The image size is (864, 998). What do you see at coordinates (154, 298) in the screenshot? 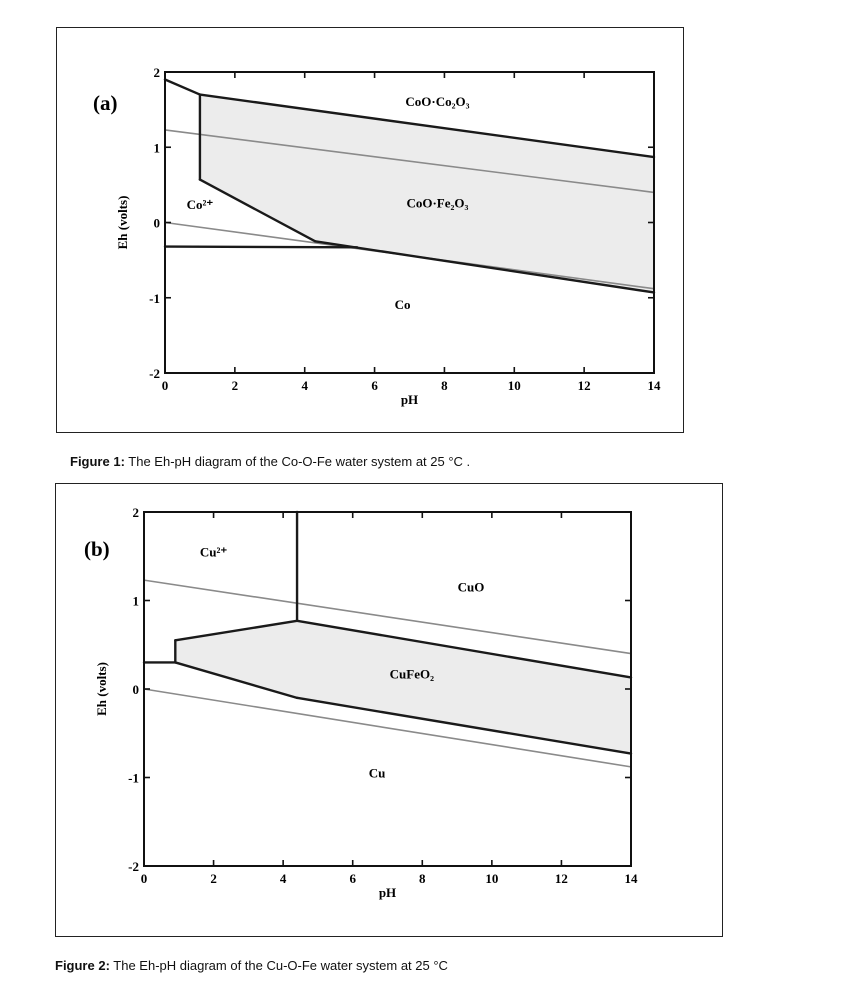
I see `chart-a-ytick-label-1: -1` at bounding box center [154, 298].